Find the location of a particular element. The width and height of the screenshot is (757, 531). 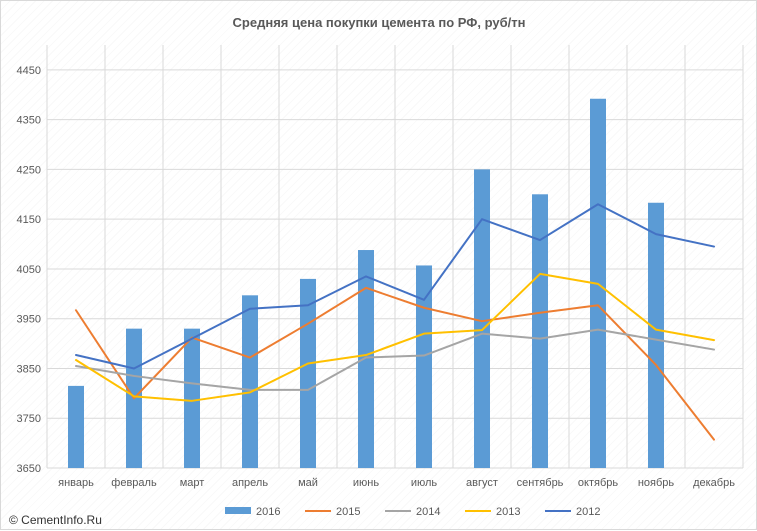

x-tick-label: август is located at coordinates (482, 483).